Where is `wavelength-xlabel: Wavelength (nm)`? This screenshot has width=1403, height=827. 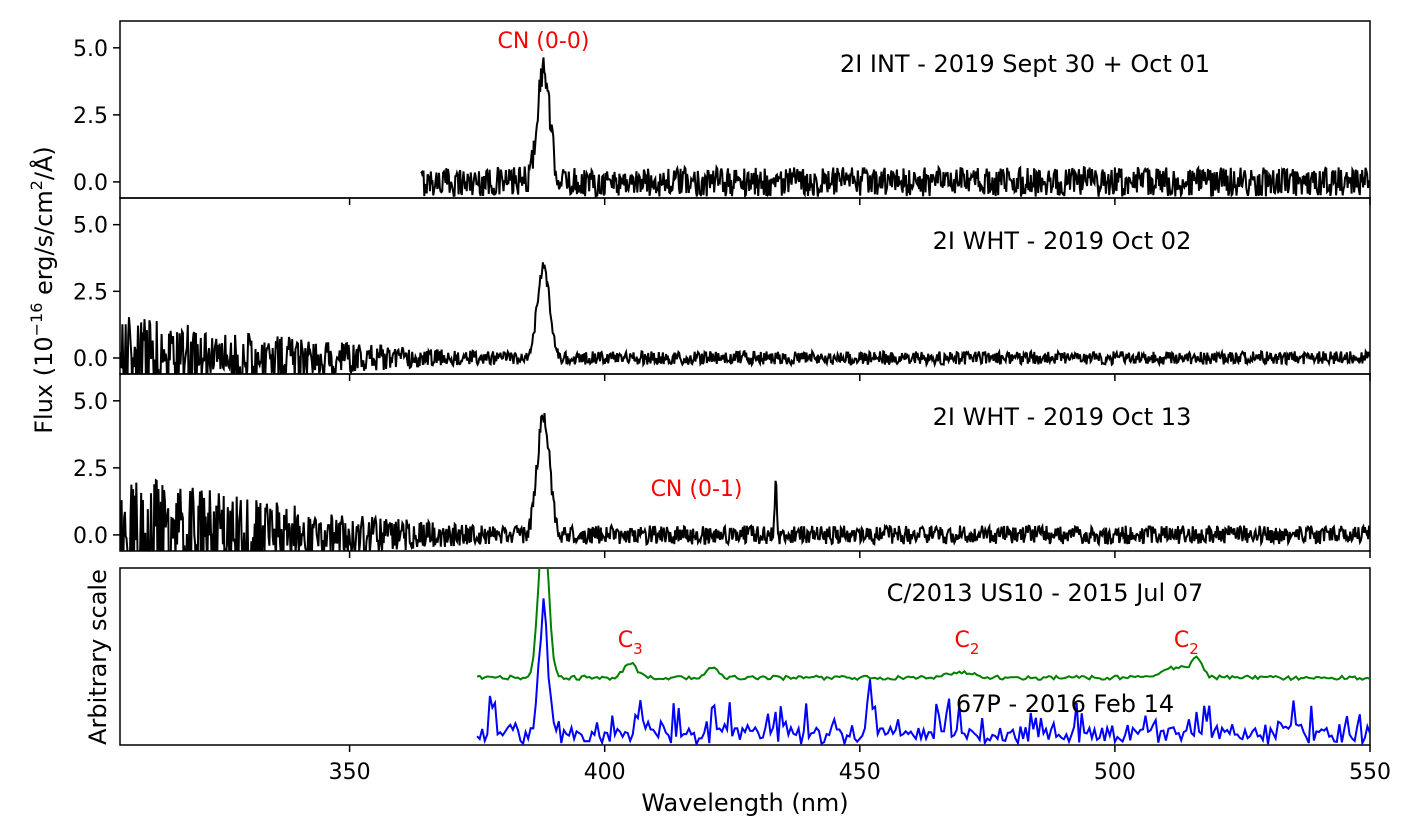
wavelength-xlabel: Wavelength (nm) is located at coordinates (744, 803).